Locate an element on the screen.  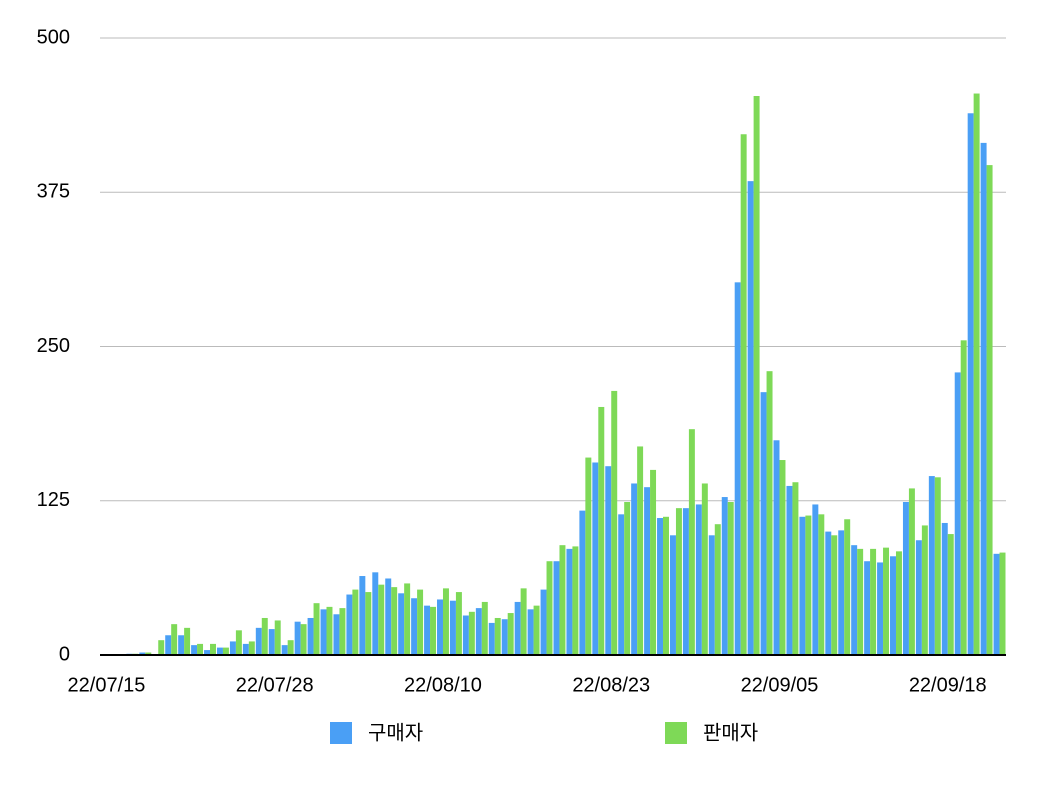
legend-label: 구매자 is located at coordinates (395, 732).